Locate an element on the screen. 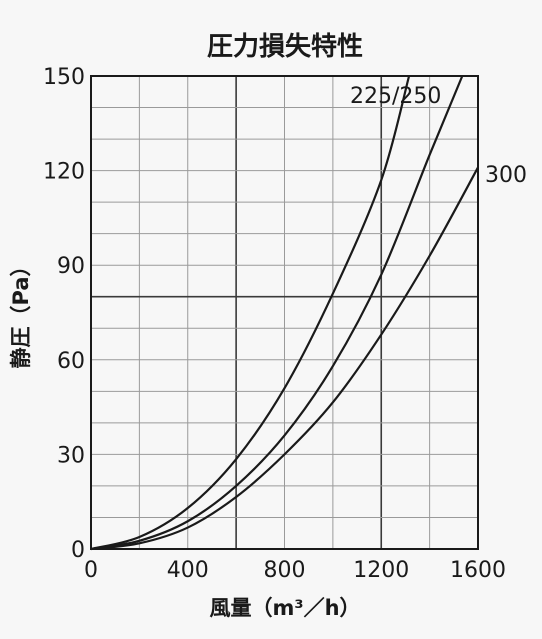 The height and width of the screenshot is (639, 542). y-tick-label: 0 is located at coordinates (78, 550).